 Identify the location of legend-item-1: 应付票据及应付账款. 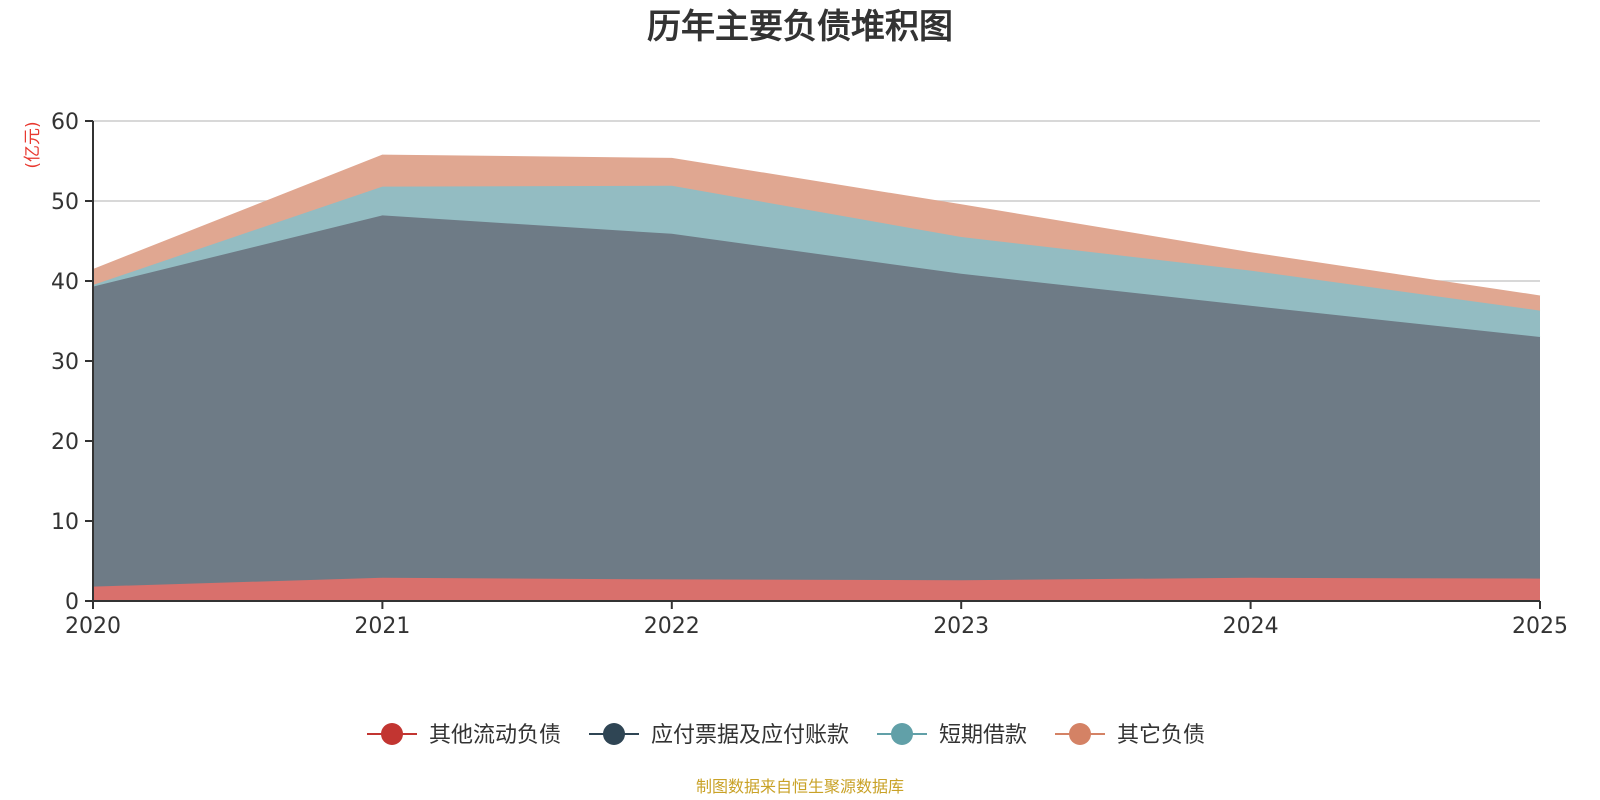
(719, 735).